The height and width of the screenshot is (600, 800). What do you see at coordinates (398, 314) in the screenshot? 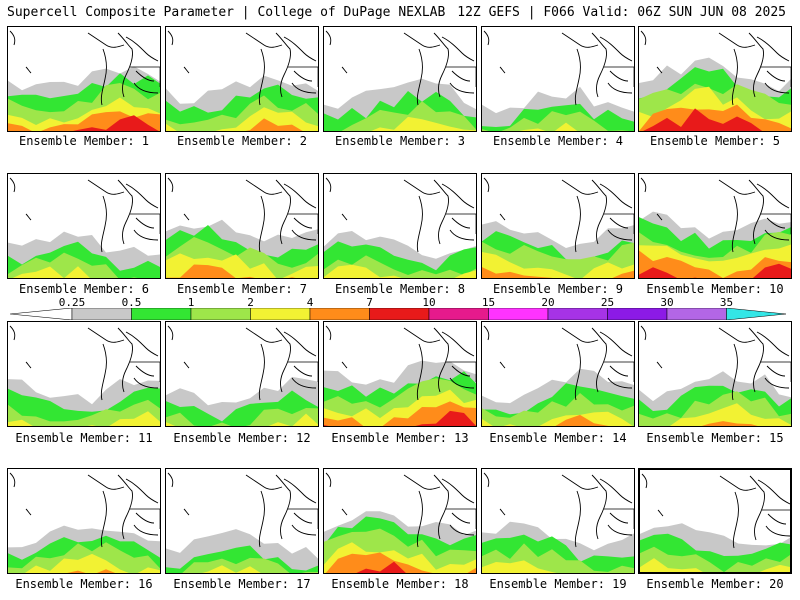
I see `colorbar` at bounding box center [398, 314].